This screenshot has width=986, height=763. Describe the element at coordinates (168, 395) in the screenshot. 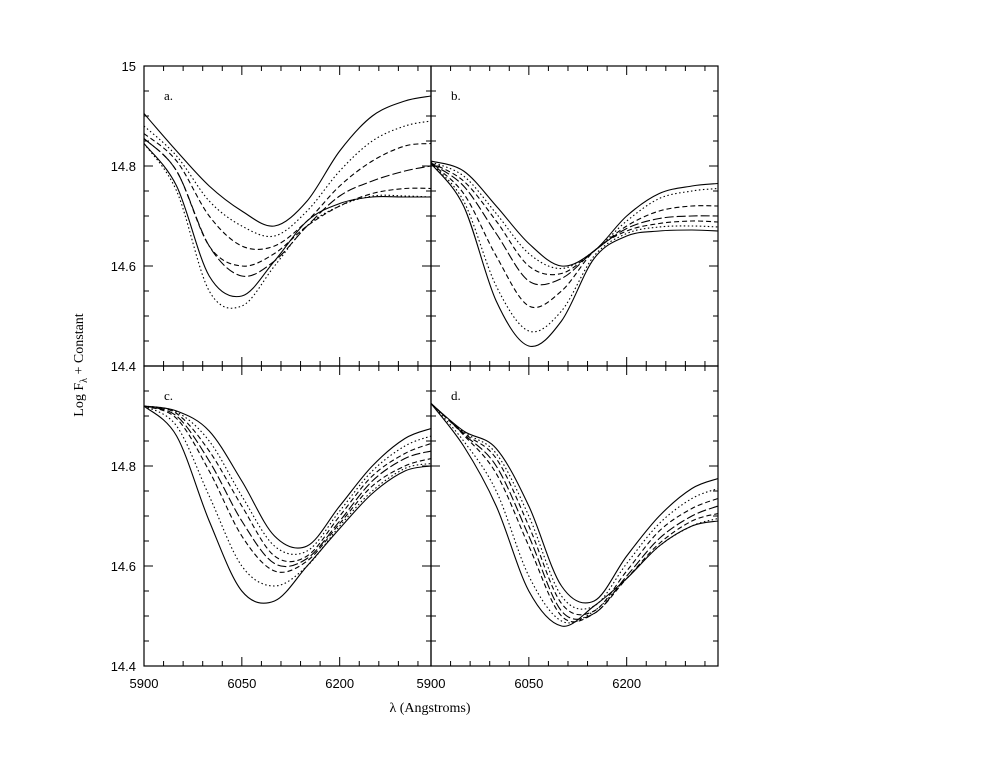

I see `panel-label: c.` at that location.